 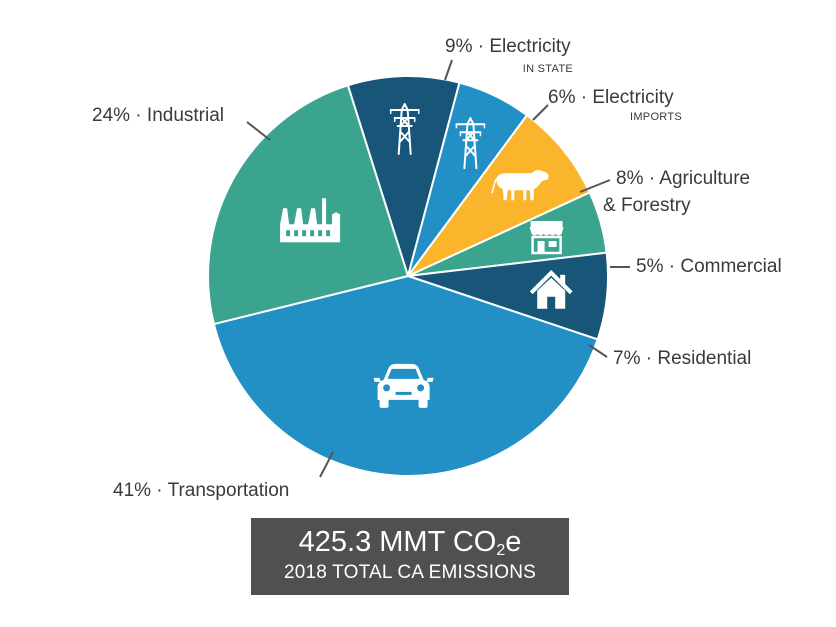 What do you see at coordinates (656, 117) in the screenshot?
I see `slice-sublabel-electricity-imports: IMPORTS` at bounding box center [656, 117].